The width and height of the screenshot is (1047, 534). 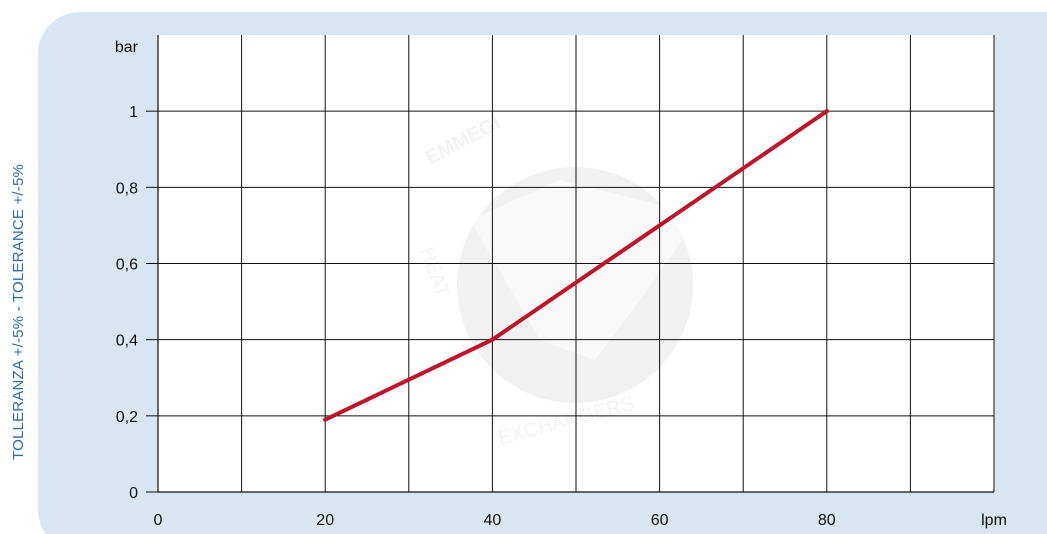 What do you see at coordinates (158, 520) in the screenshot?
I see `x-tick-label: 0` at bounding box center [158, 520].